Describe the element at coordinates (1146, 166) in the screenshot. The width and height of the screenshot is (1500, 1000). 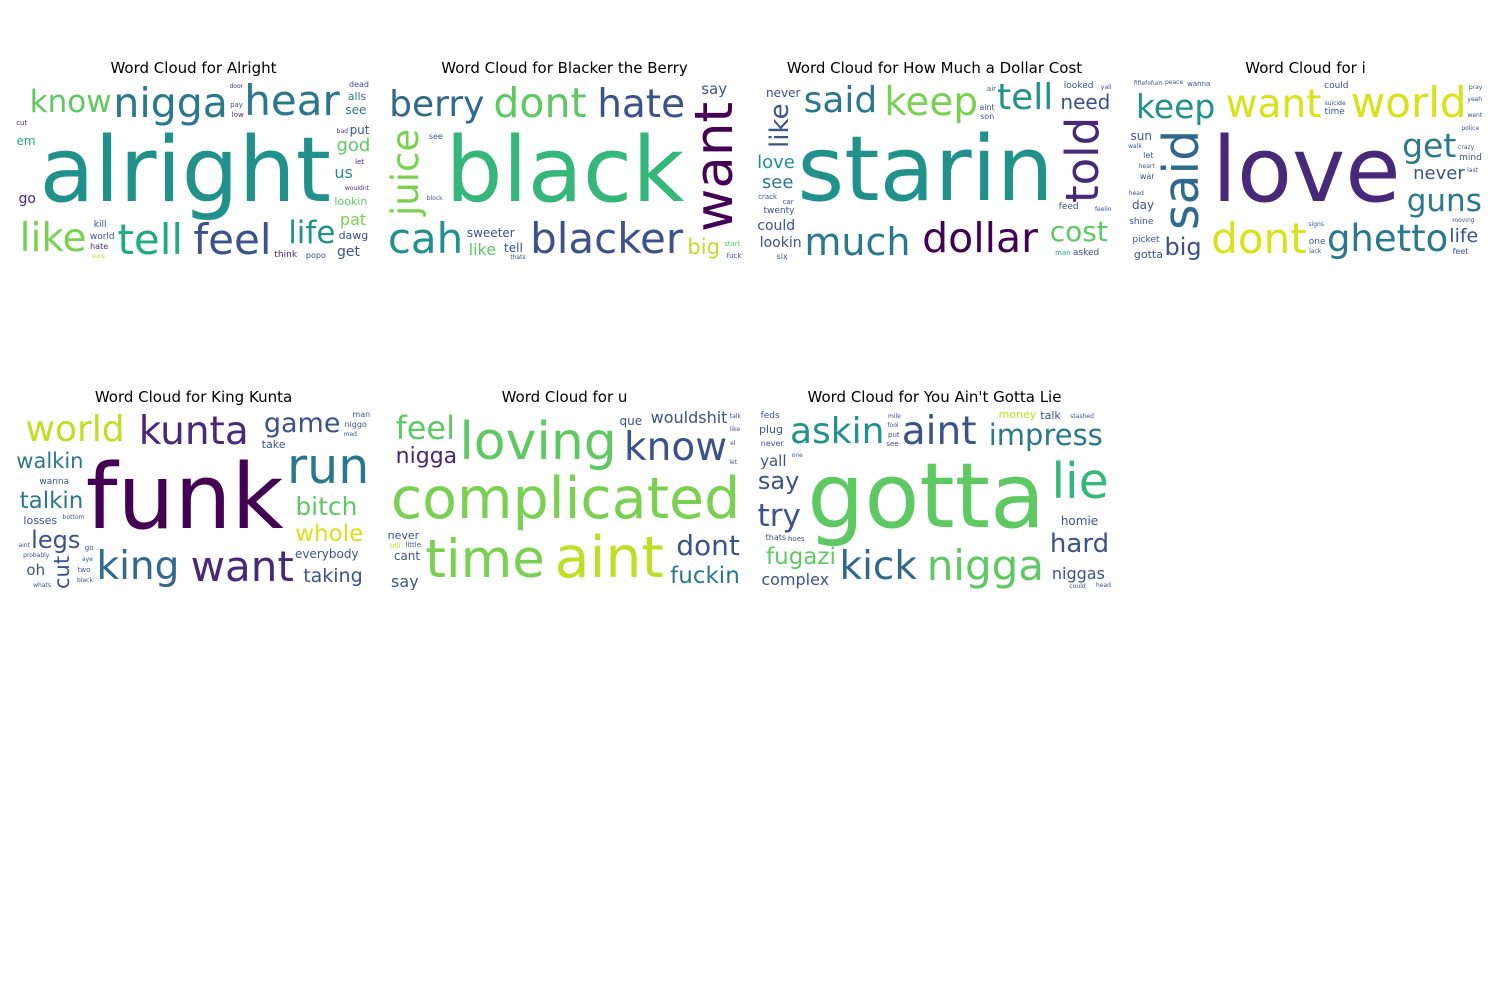
I see `cloud-word-heart: heart` at that location.